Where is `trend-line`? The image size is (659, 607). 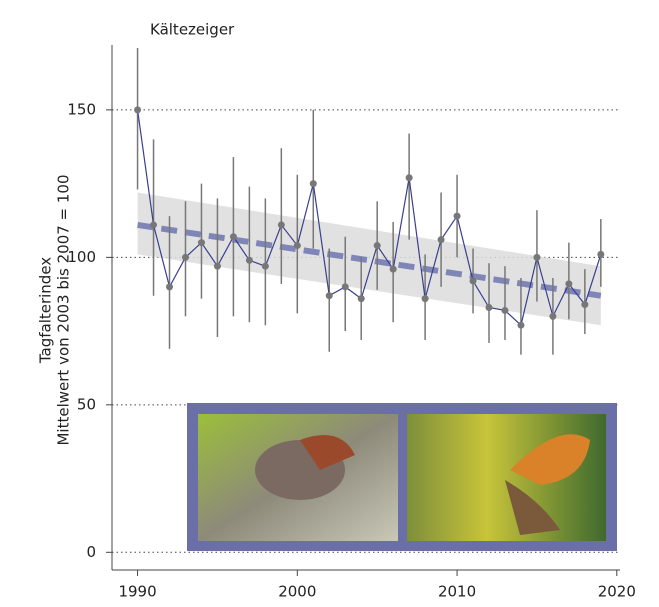
trend-line is located at coordinates (369, 260).